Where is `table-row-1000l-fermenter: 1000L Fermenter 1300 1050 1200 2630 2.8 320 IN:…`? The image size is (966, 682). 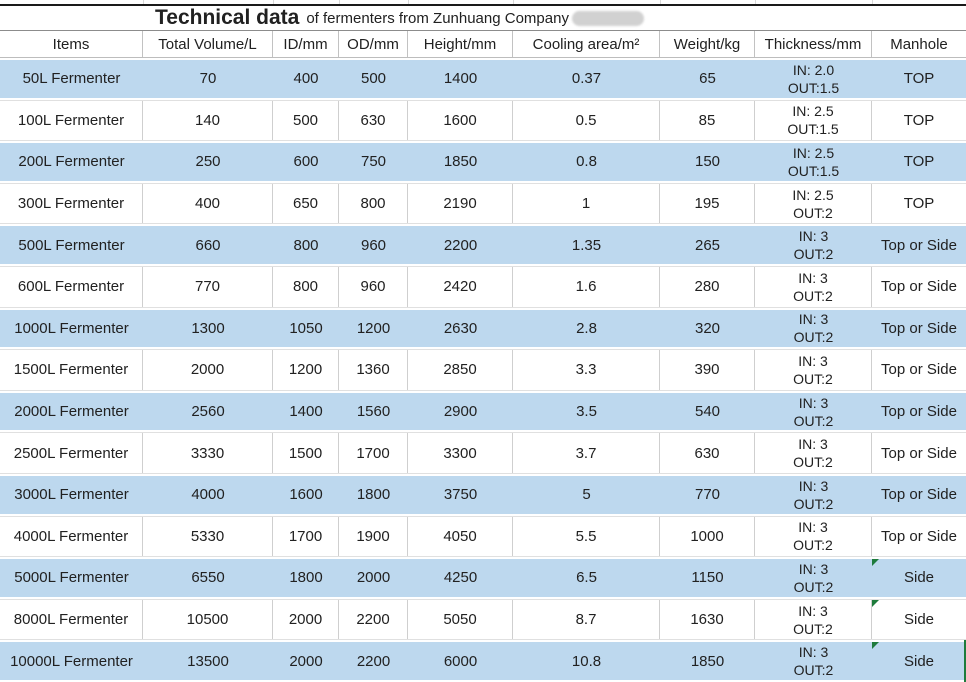 table-row-1000l-fermenter: 1000L Fermenter 1300 1050 1200 2630 2.8 320 IN:… is located at coordinates (483, 328).